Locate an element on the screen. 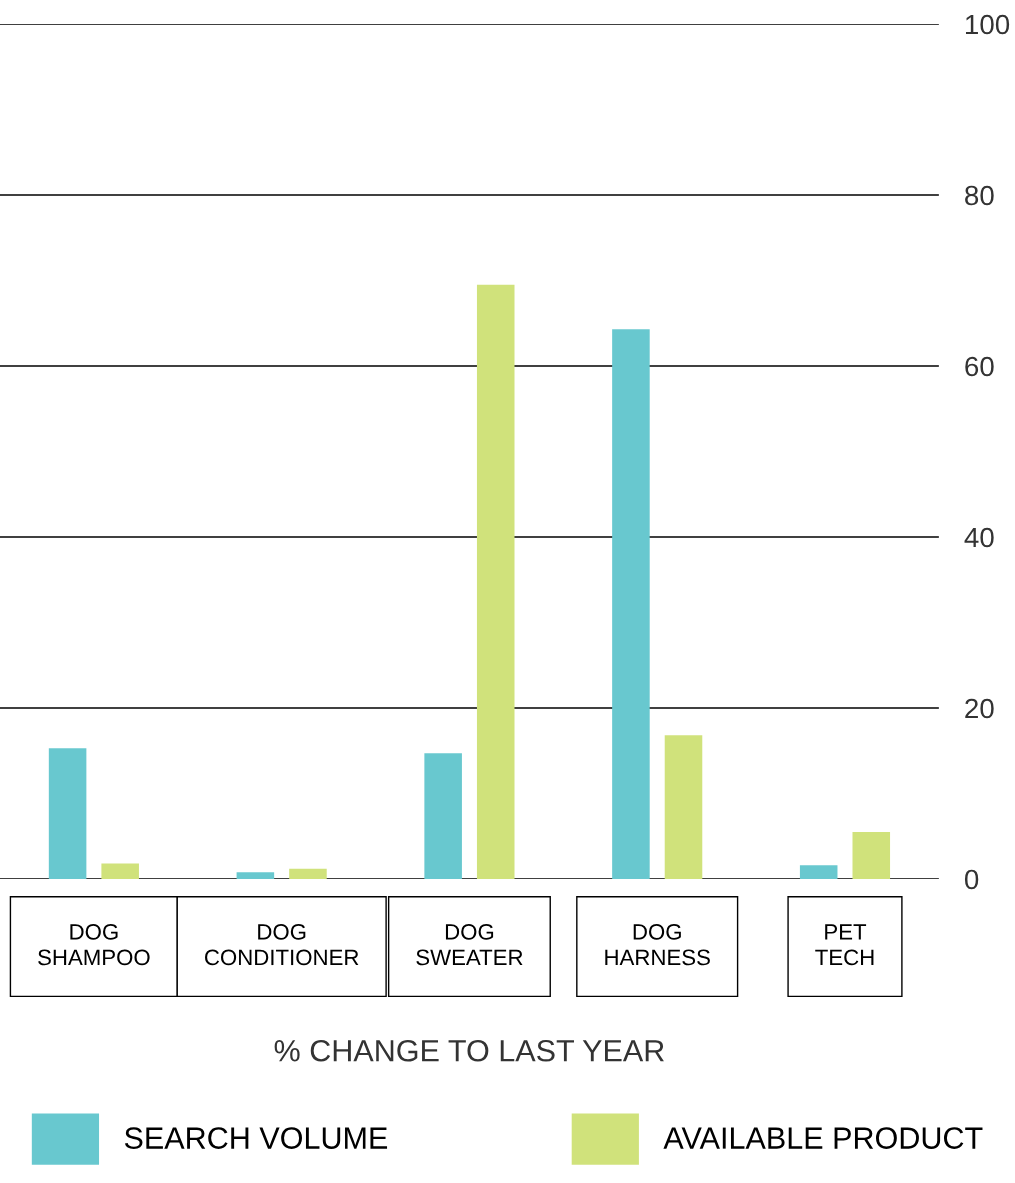  x-tick-label: DOG CONDITIONER is located at coordinates (282, 945).